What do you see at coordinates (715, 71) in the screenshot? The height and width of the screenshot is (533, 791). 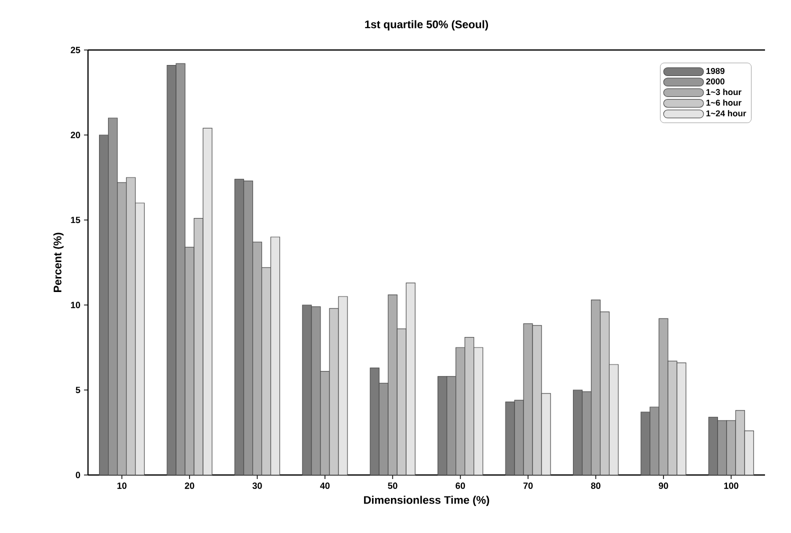 I see `legend-label: 1989` at bounding box center [715, 71].